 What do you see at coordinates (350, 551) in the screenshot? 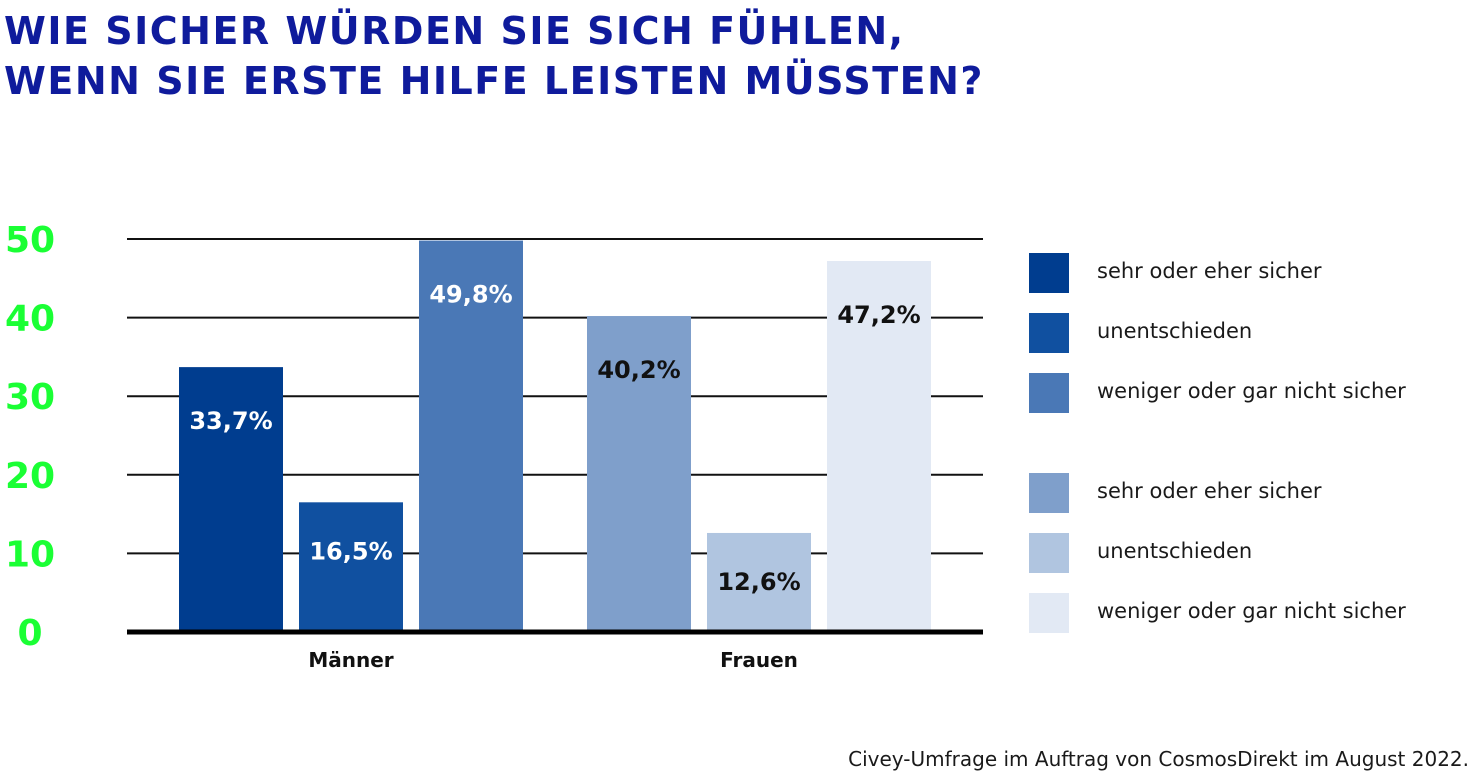
I see `data-label: 16,5%` at bounding box center [350, 551].